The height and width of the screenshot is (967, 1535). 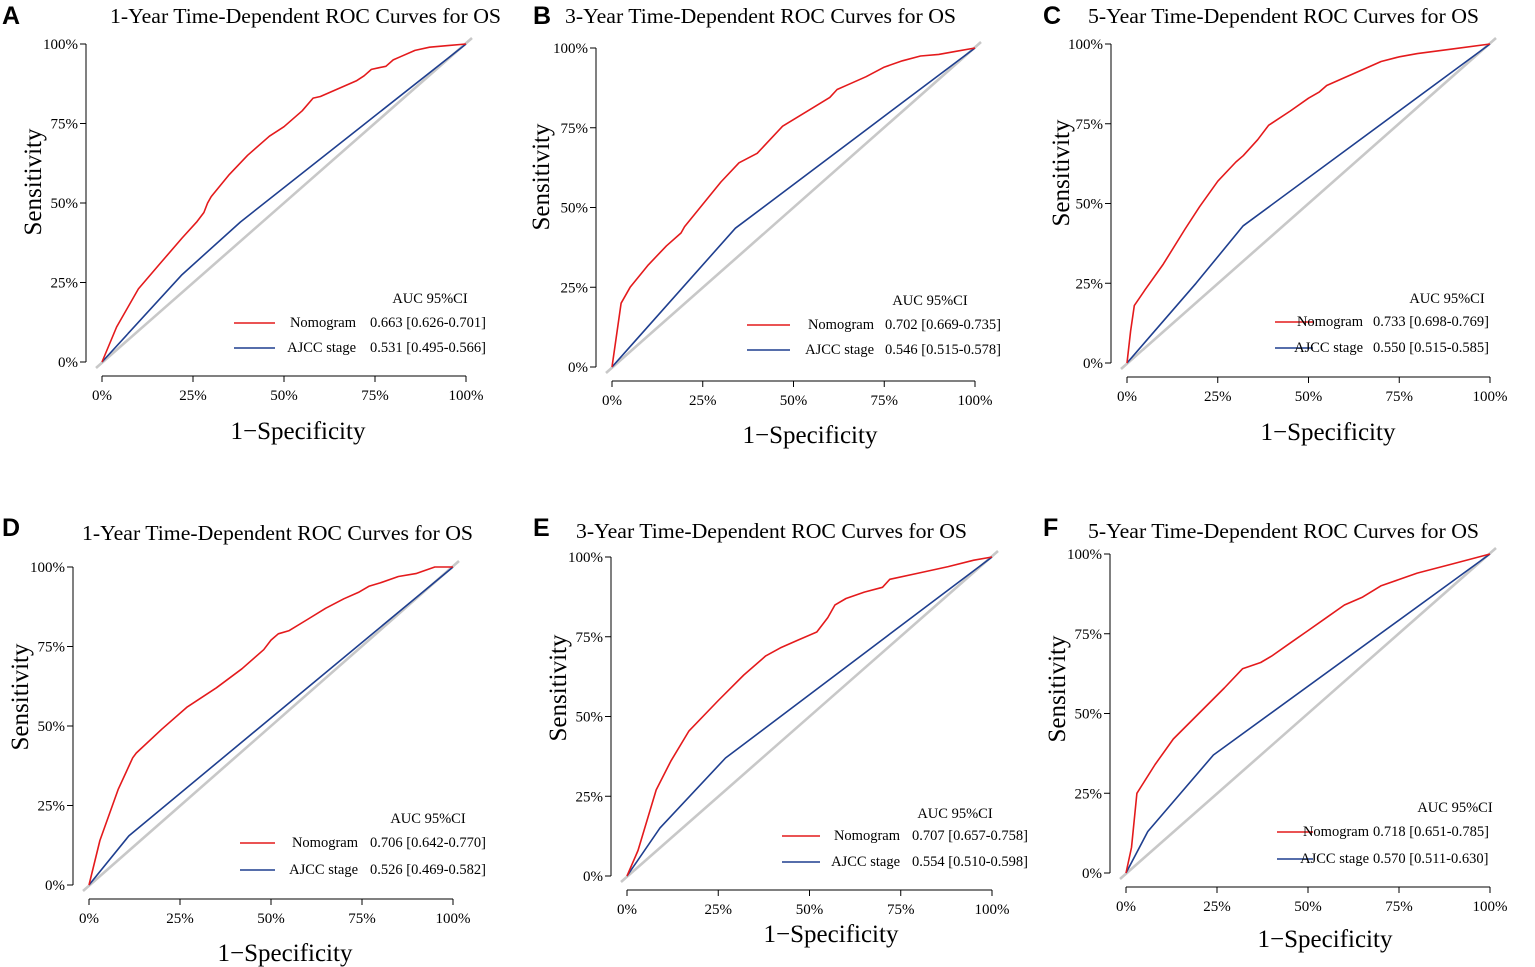 What do you see at coordinates (1431, 832) in the screenshot?
I see `legend-auc-value: 0.718 [0.651-0.785]` at bounding box center [1431, 832].